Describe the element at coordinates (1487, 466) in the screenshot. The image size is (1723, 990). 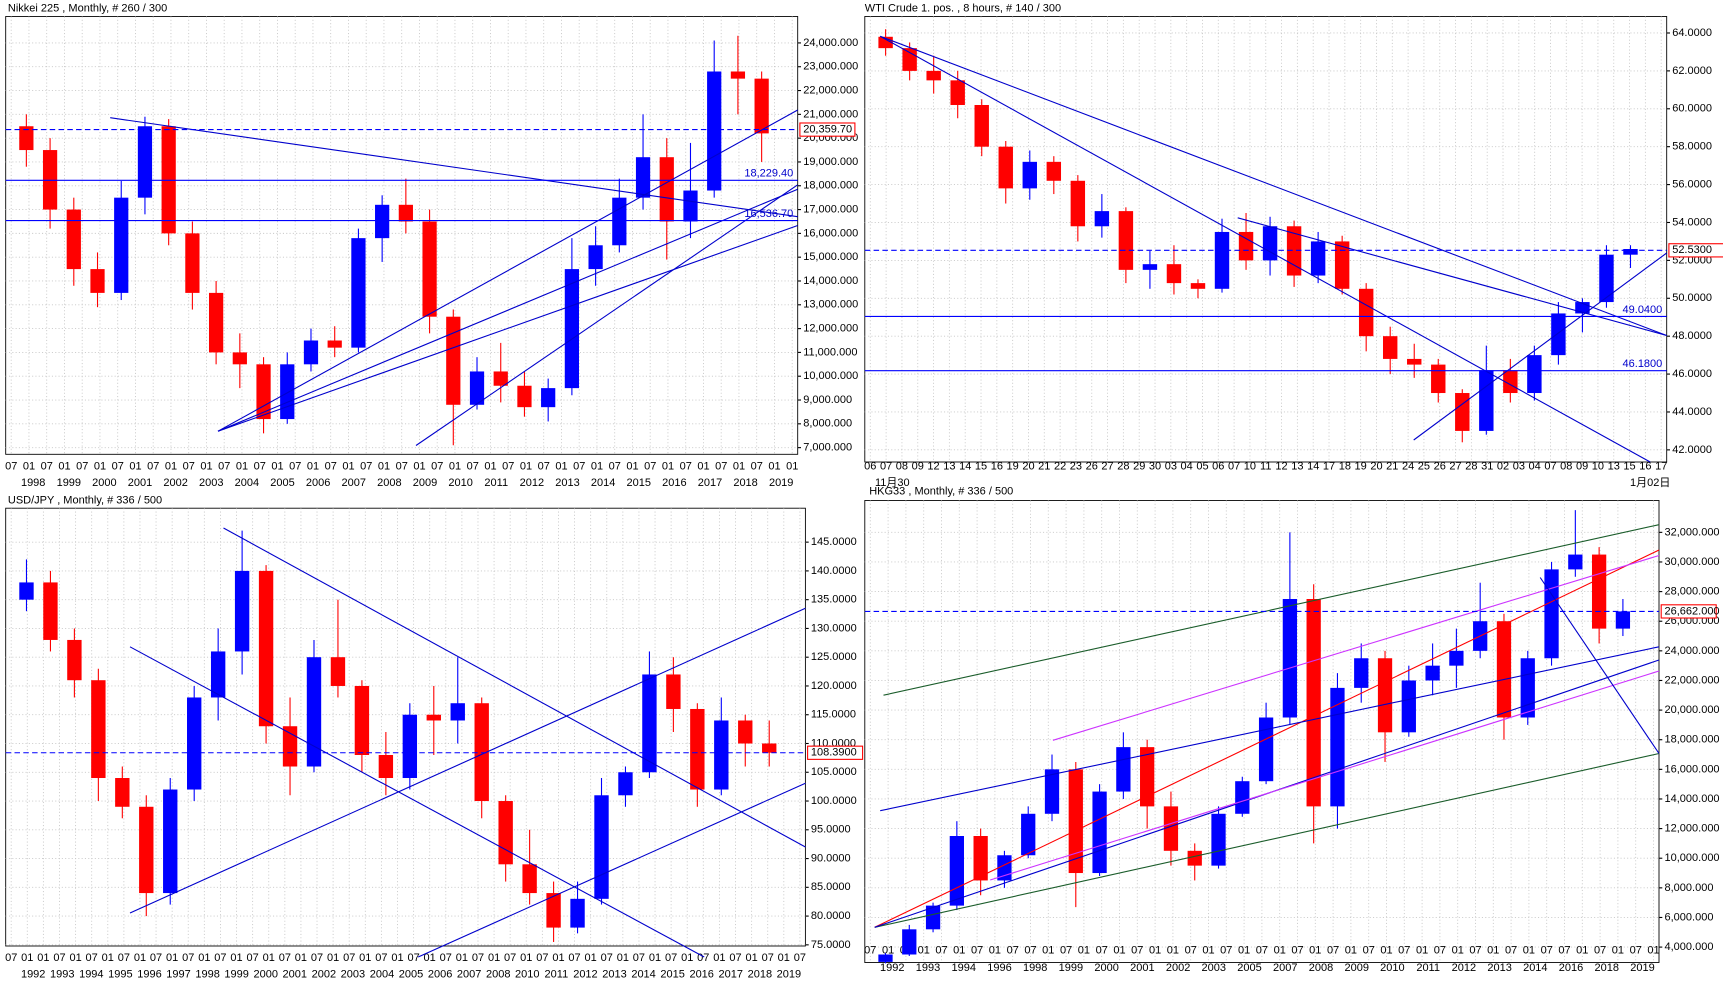
I see `x-tick-label: 31` at that location.